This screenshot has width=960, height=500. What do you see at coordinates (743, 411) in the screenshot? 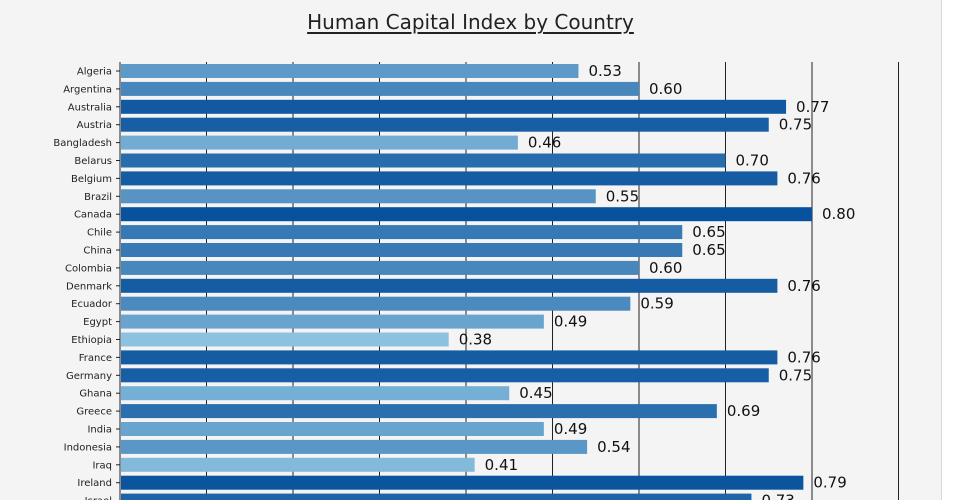
I see `data-label: 0.69` at bounding box center [743, 411].